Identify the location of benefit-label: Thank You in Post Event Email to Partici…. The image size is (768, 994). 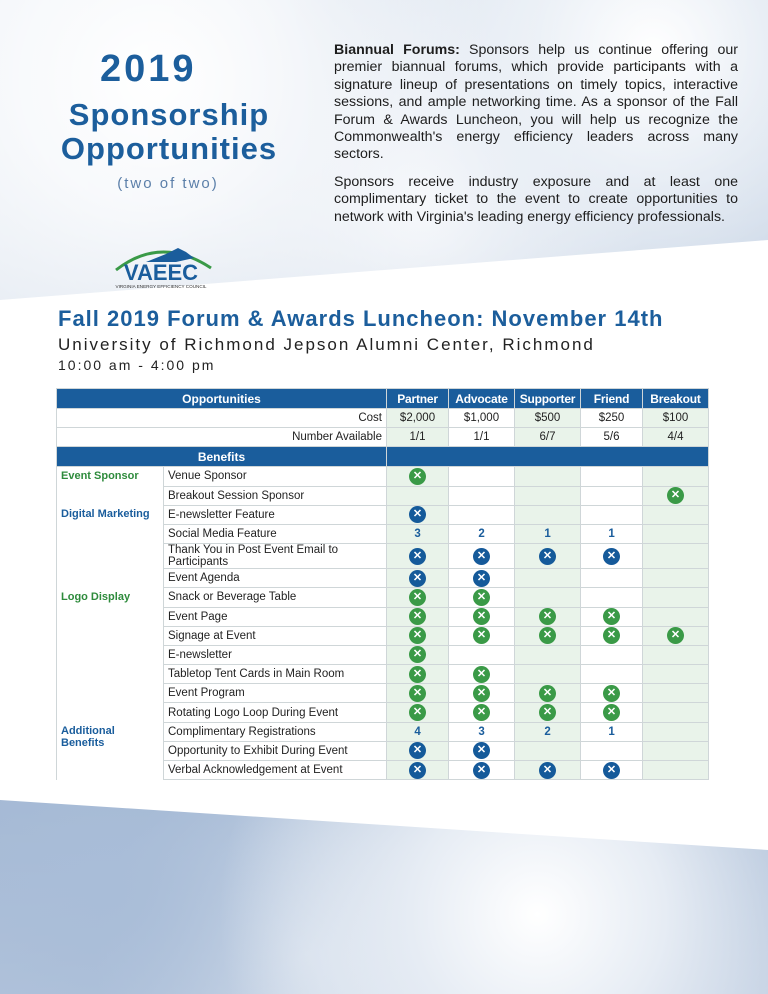
(275, 556).